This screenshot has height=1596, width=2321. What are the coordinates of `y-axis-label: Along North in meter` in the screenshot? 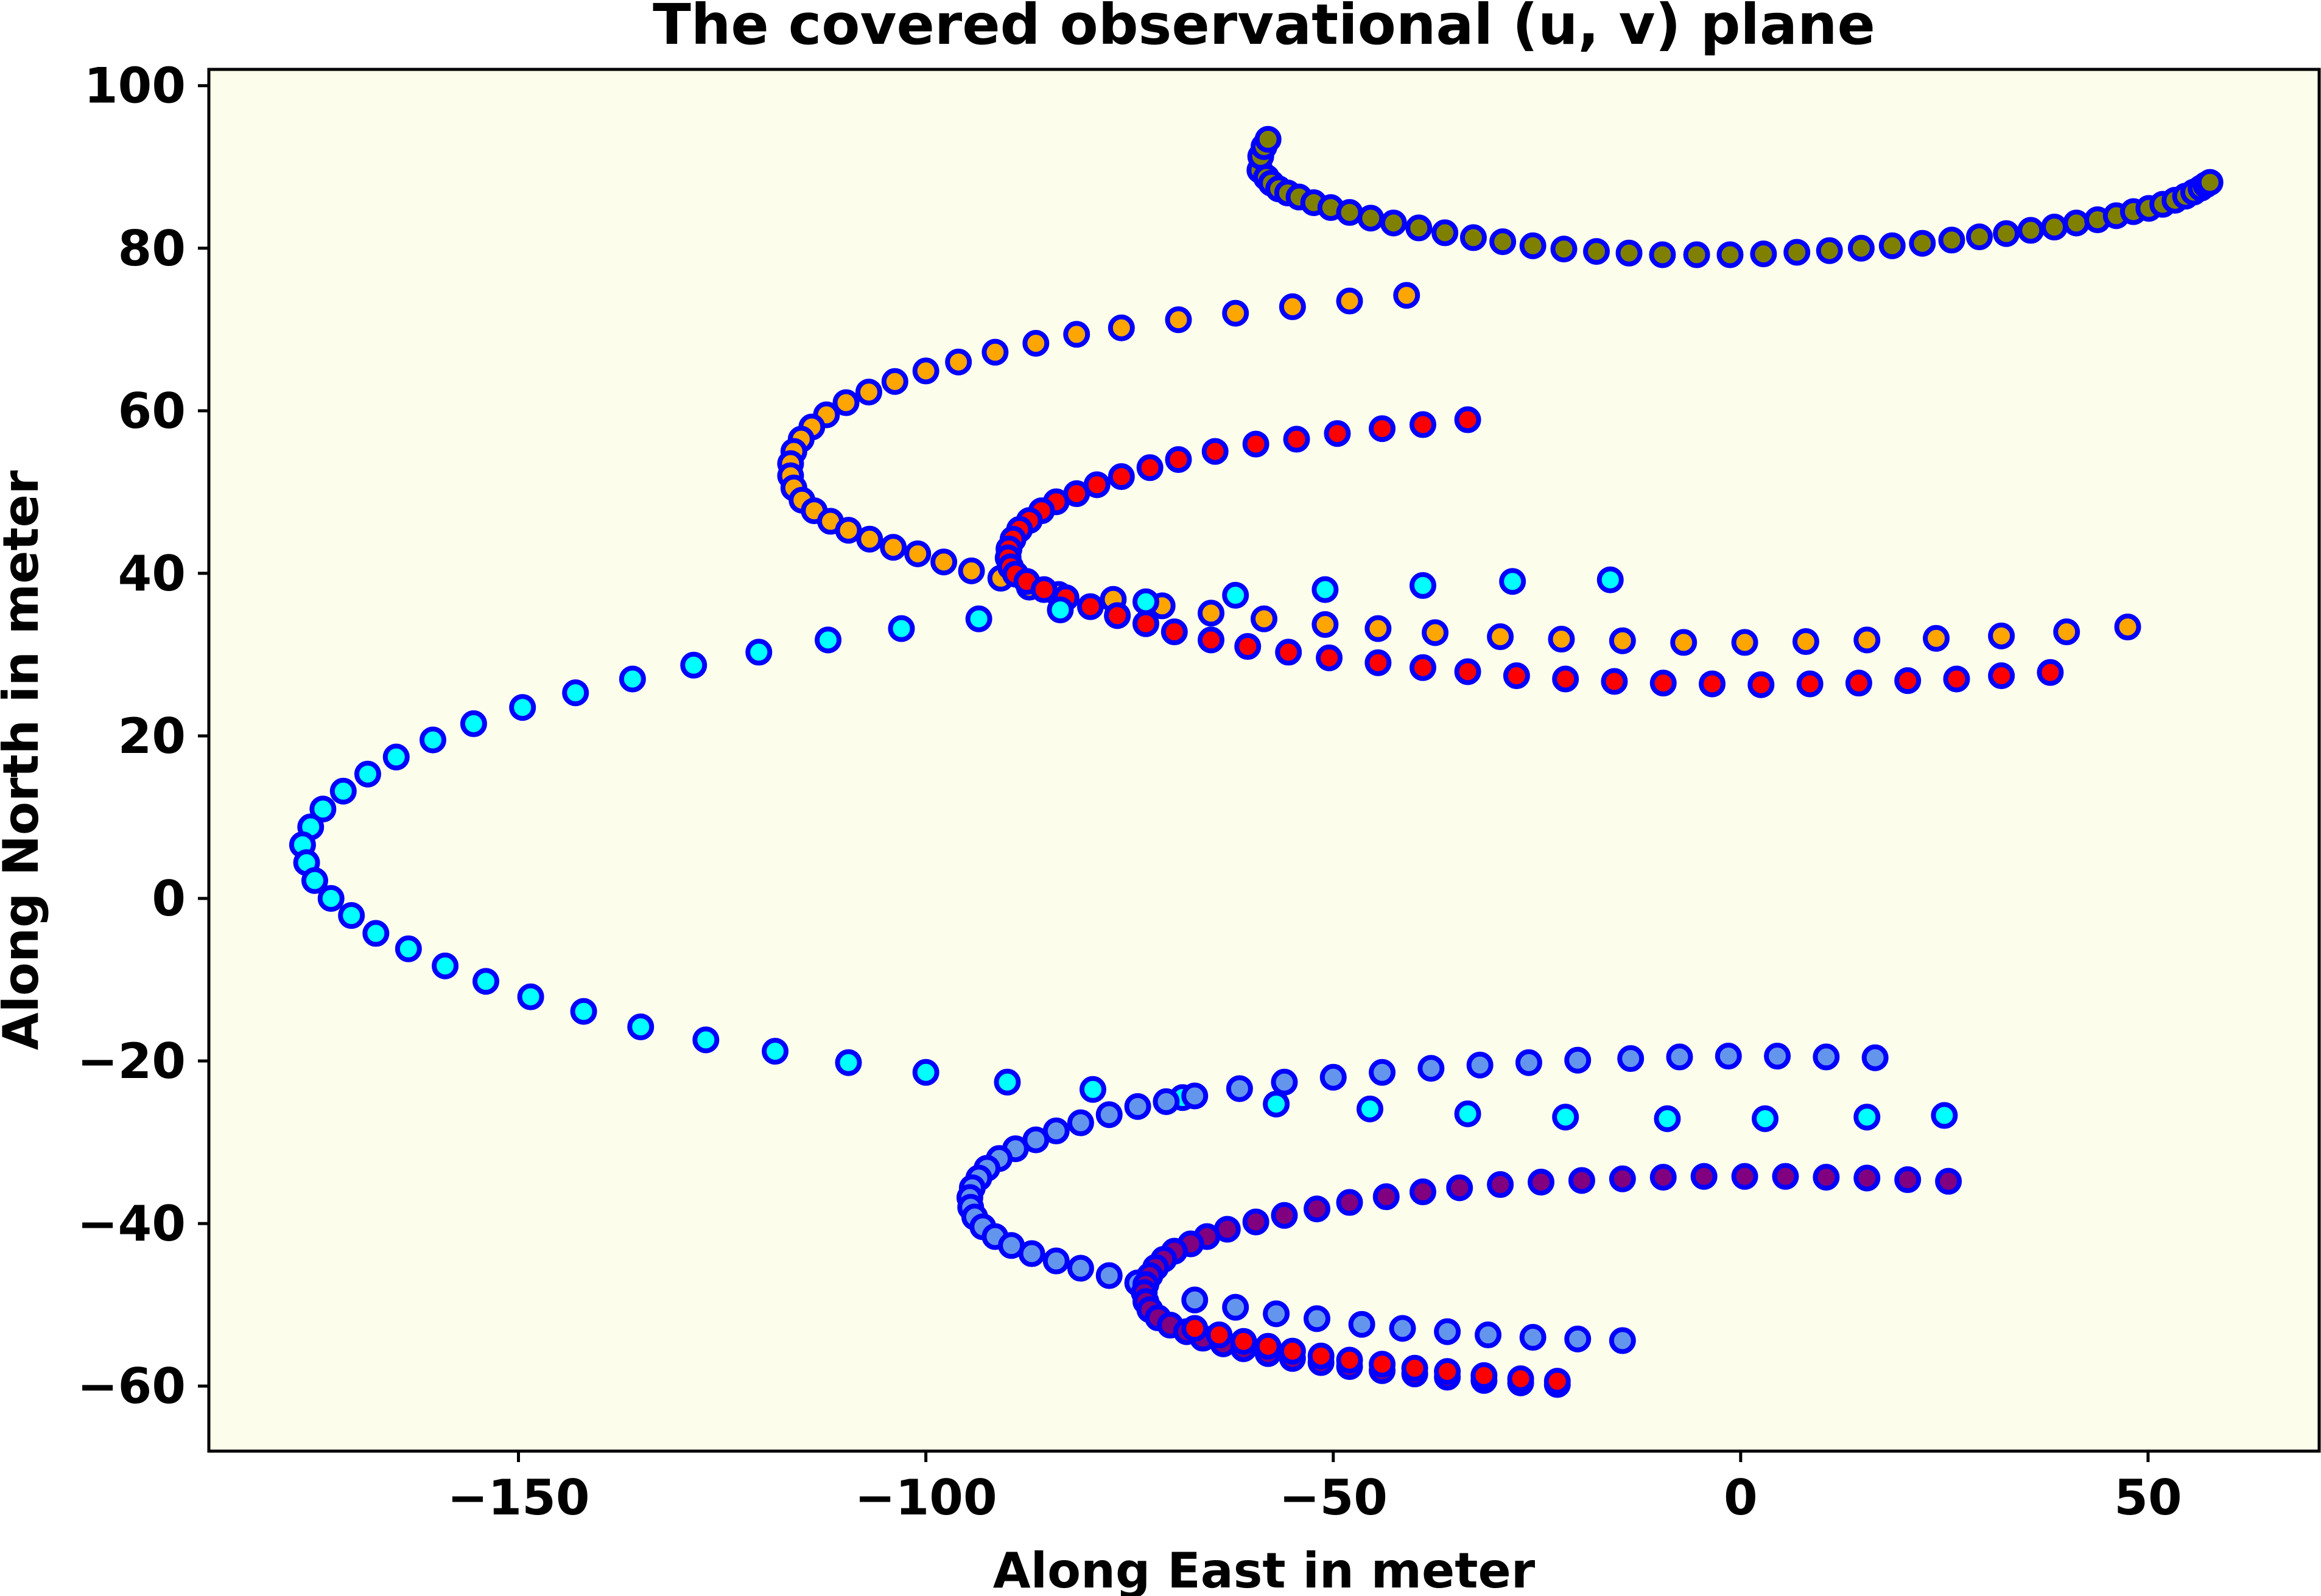 It's located at (24, 760).